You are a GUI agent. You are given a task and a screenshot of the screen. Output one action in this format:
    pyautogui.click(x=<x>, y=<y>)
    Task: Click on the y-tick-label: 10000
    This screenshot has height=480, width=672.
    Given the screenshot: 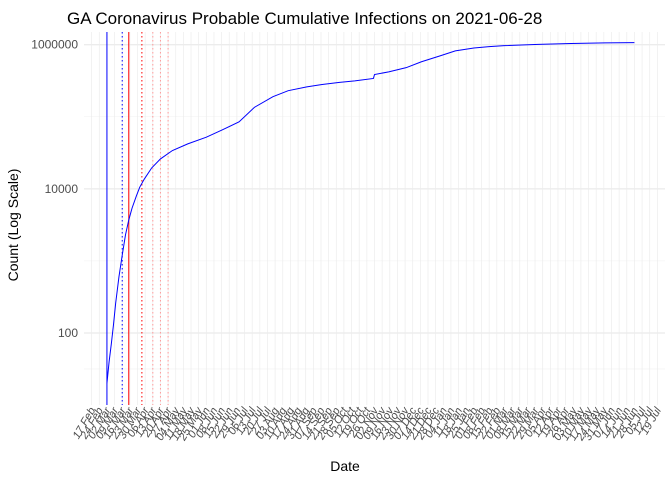 What is the action you would take?
    pyautogui.click(x=62, y=189)
    